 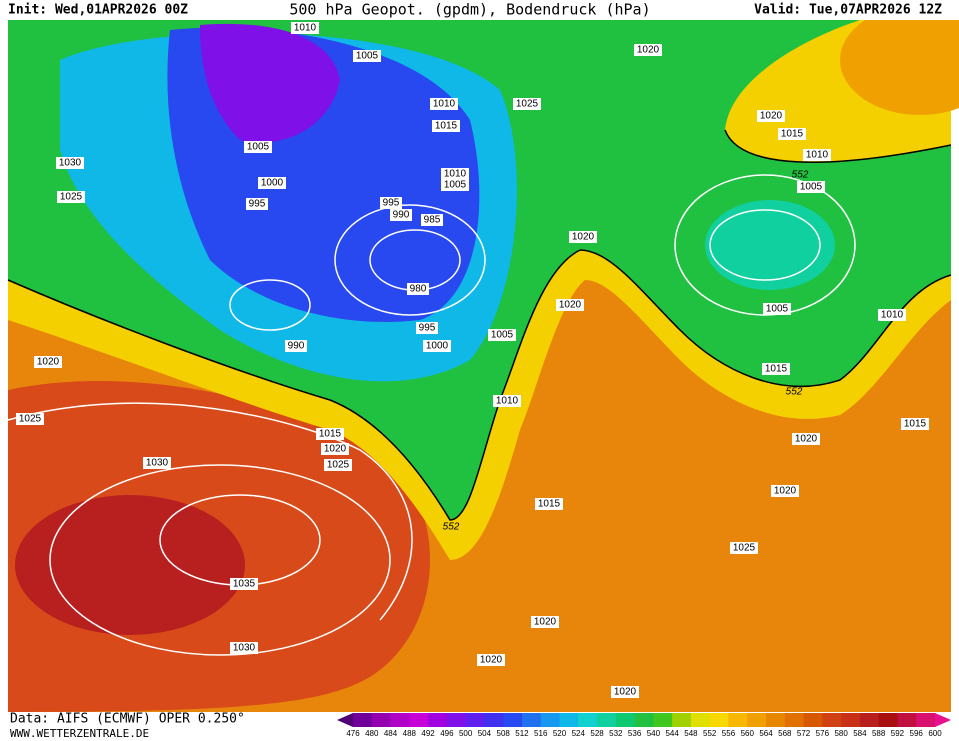 What do you see at coordinates (479, 10) in the screenshot?
I see `header-bar` at bounding box center [479, 10].